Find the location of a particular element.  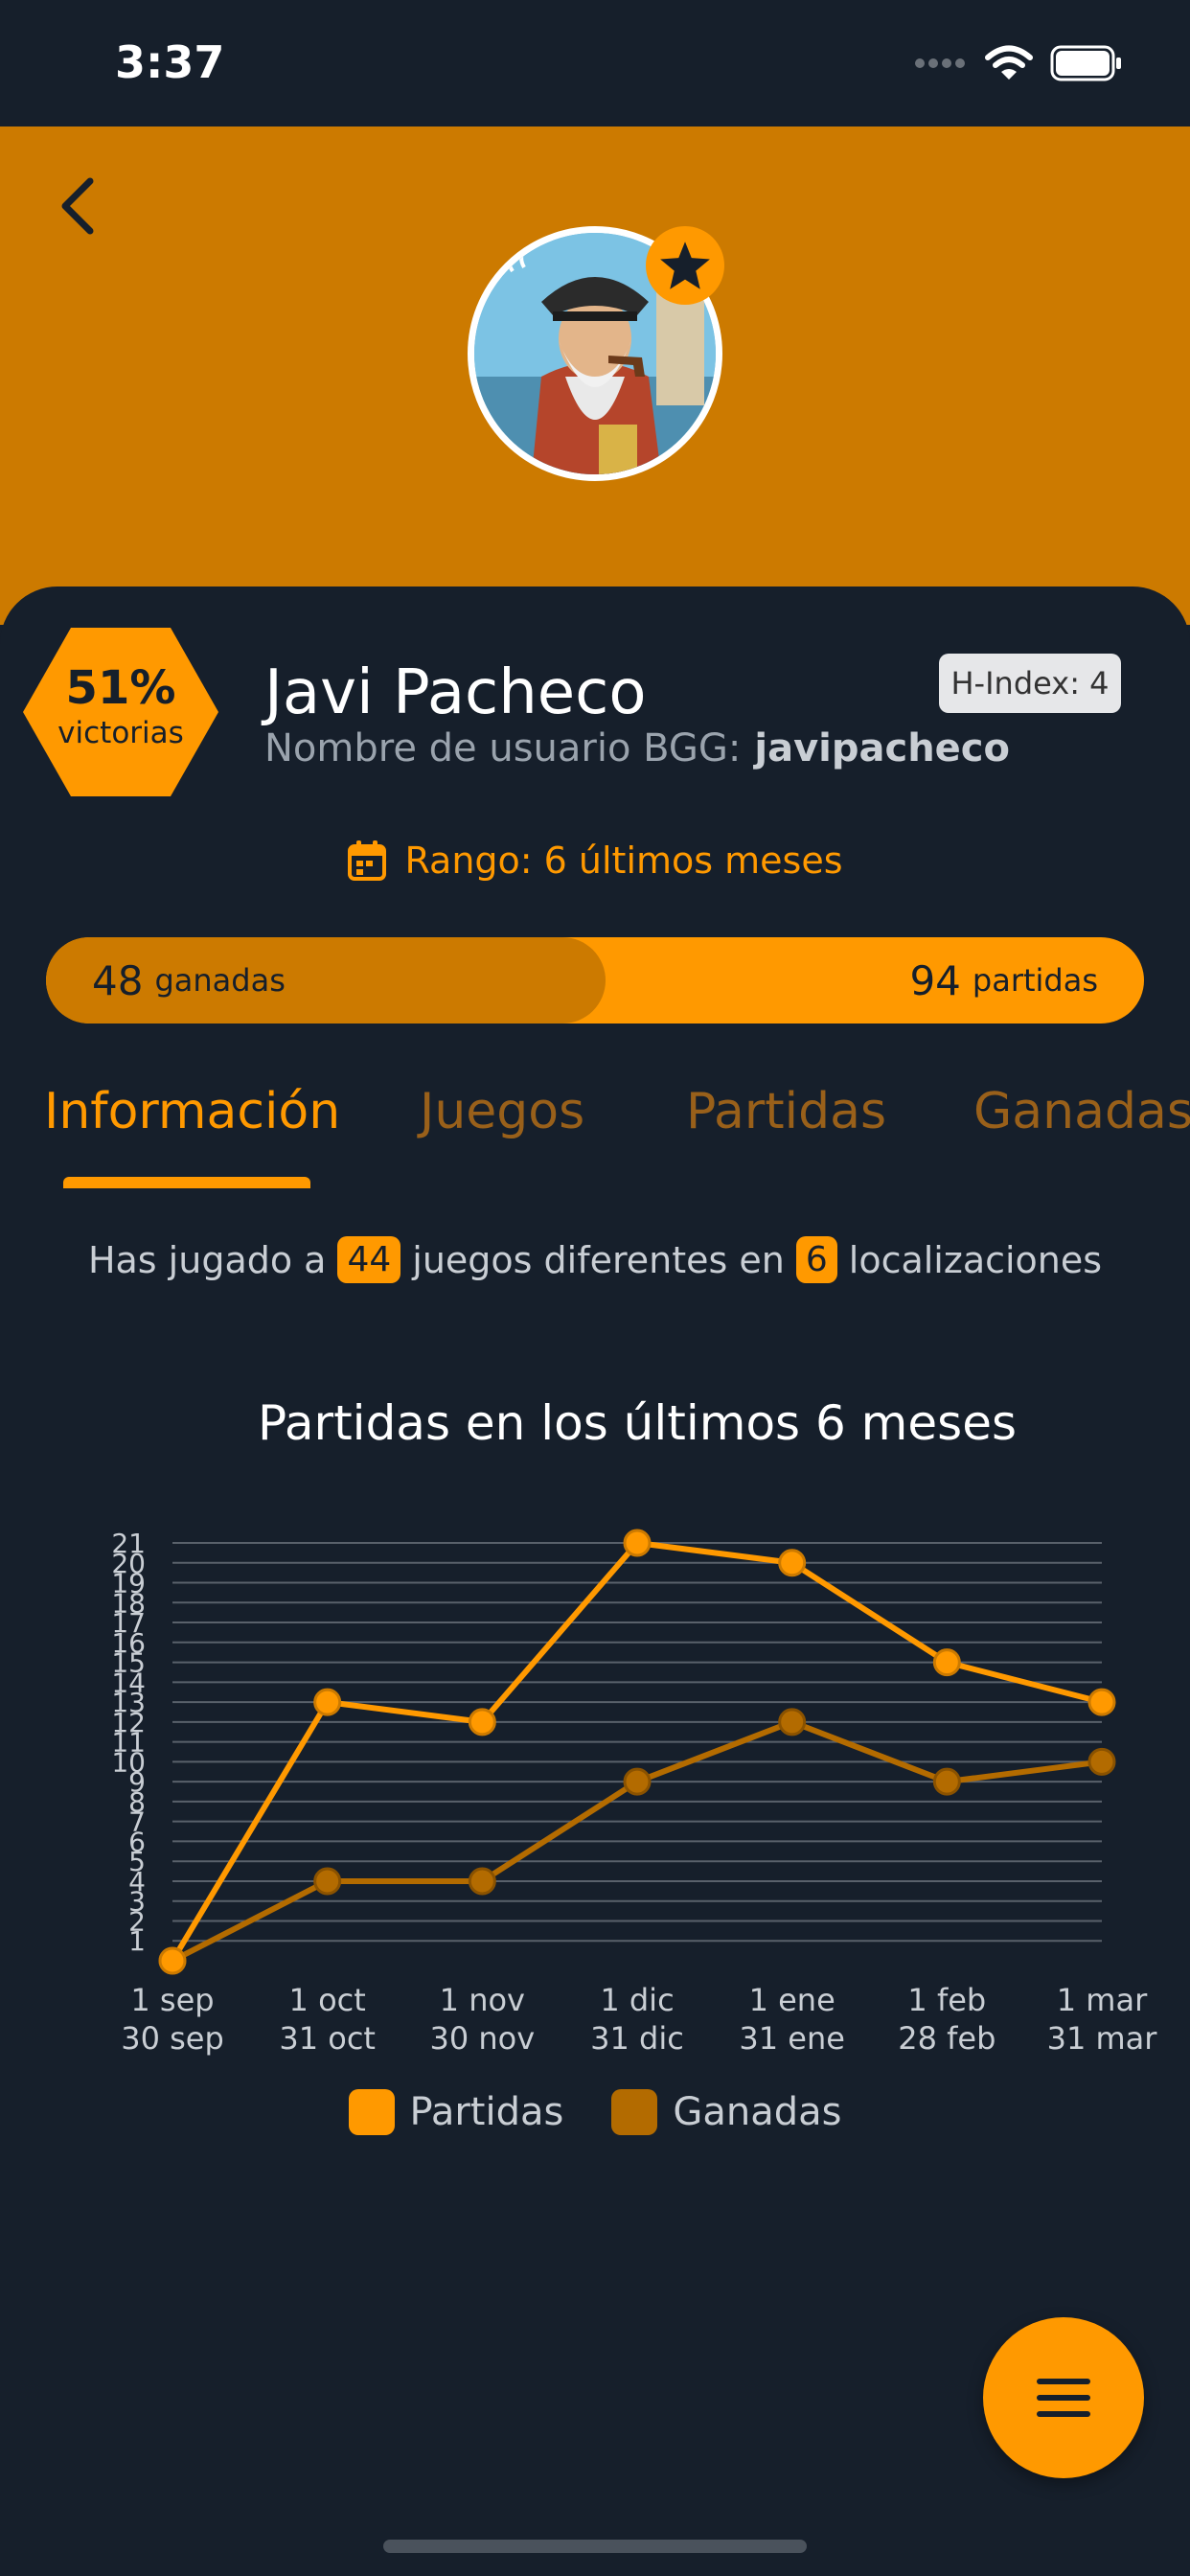

favorite-badge is located at coordinates (685, 265).